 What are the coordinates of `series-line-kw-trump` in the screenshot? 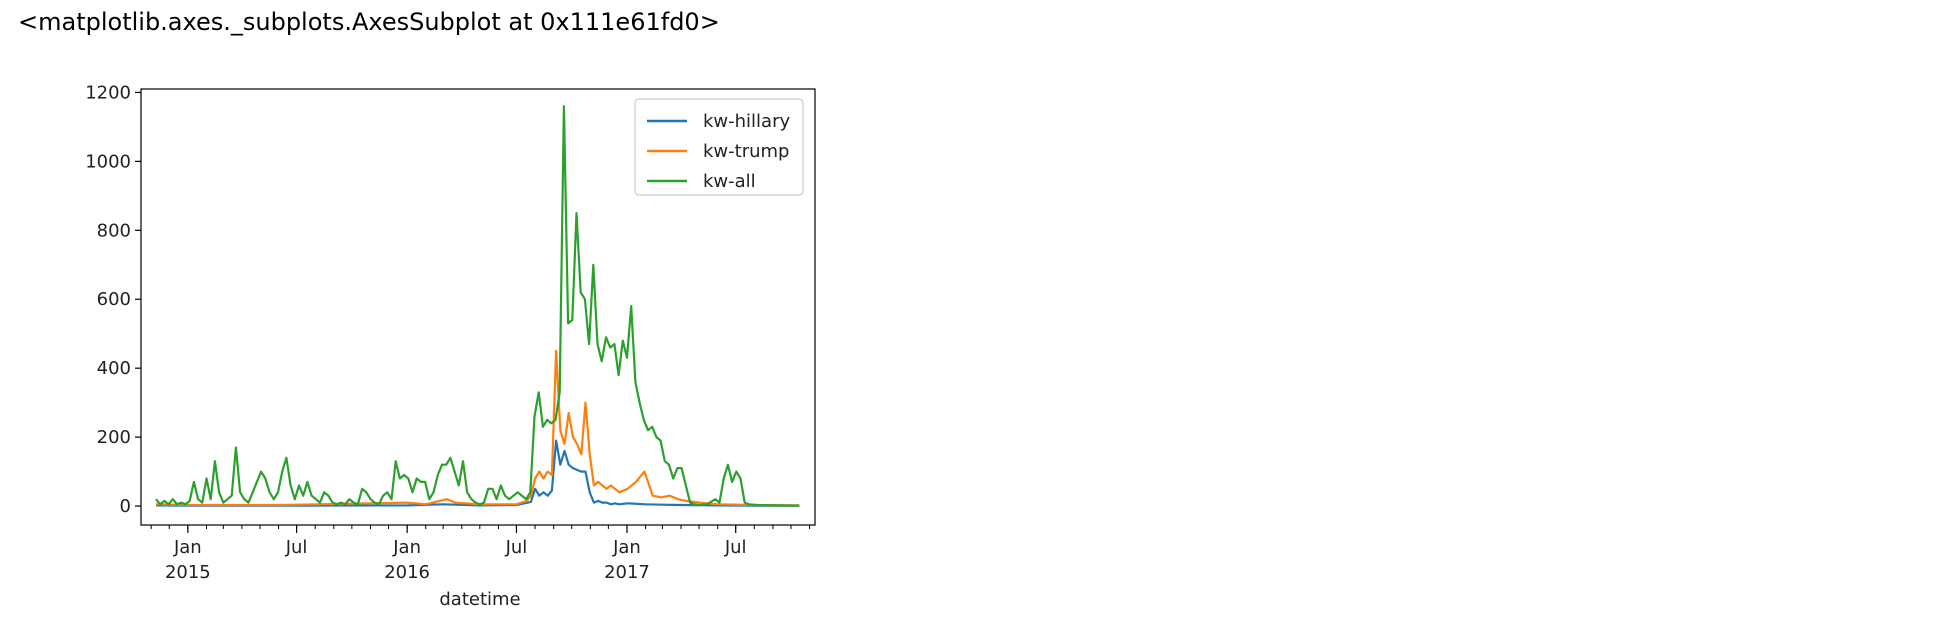 It's located at (477, 428).